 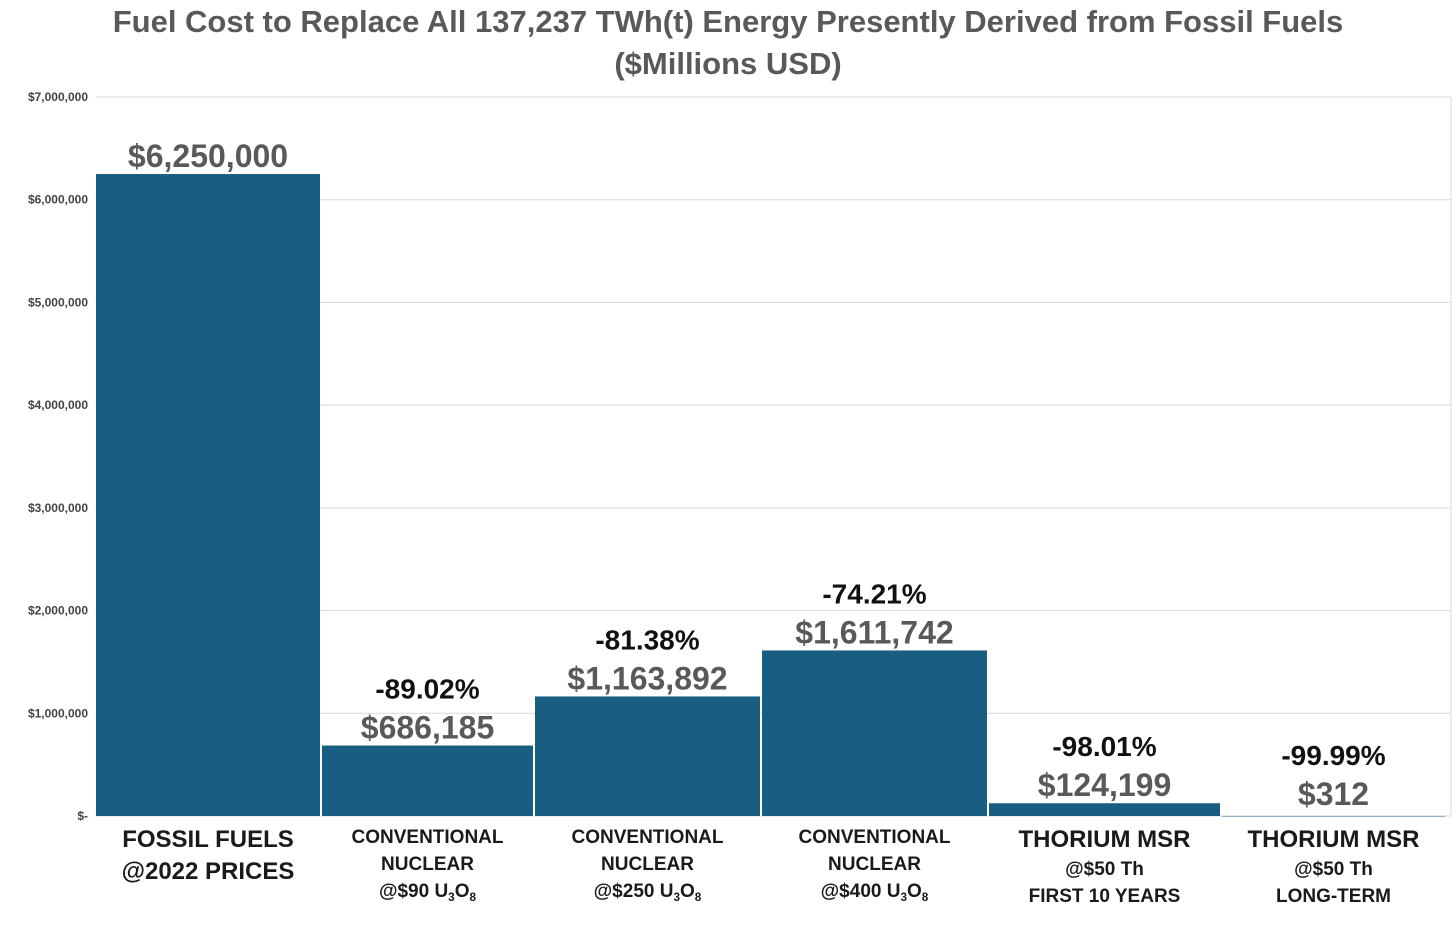 I want to click on category-label: CONVENTIONAL NUCLEAR @$400 U3O8, so click(x=874, y=866).